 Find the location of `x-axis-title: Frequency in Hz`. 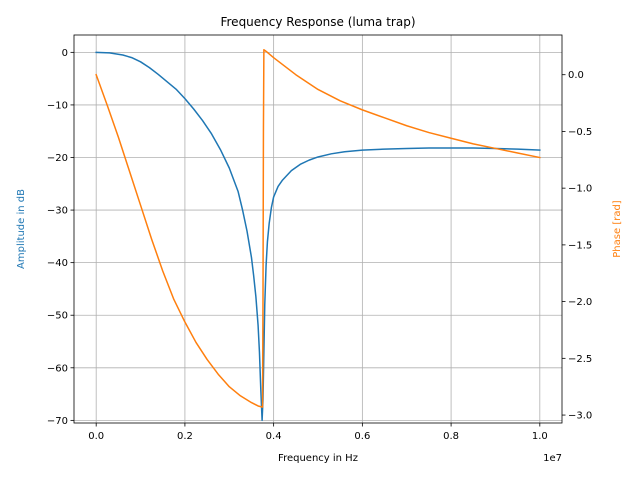

x-axis-title: Frequency in Hz is located at coordinates (318, 458).